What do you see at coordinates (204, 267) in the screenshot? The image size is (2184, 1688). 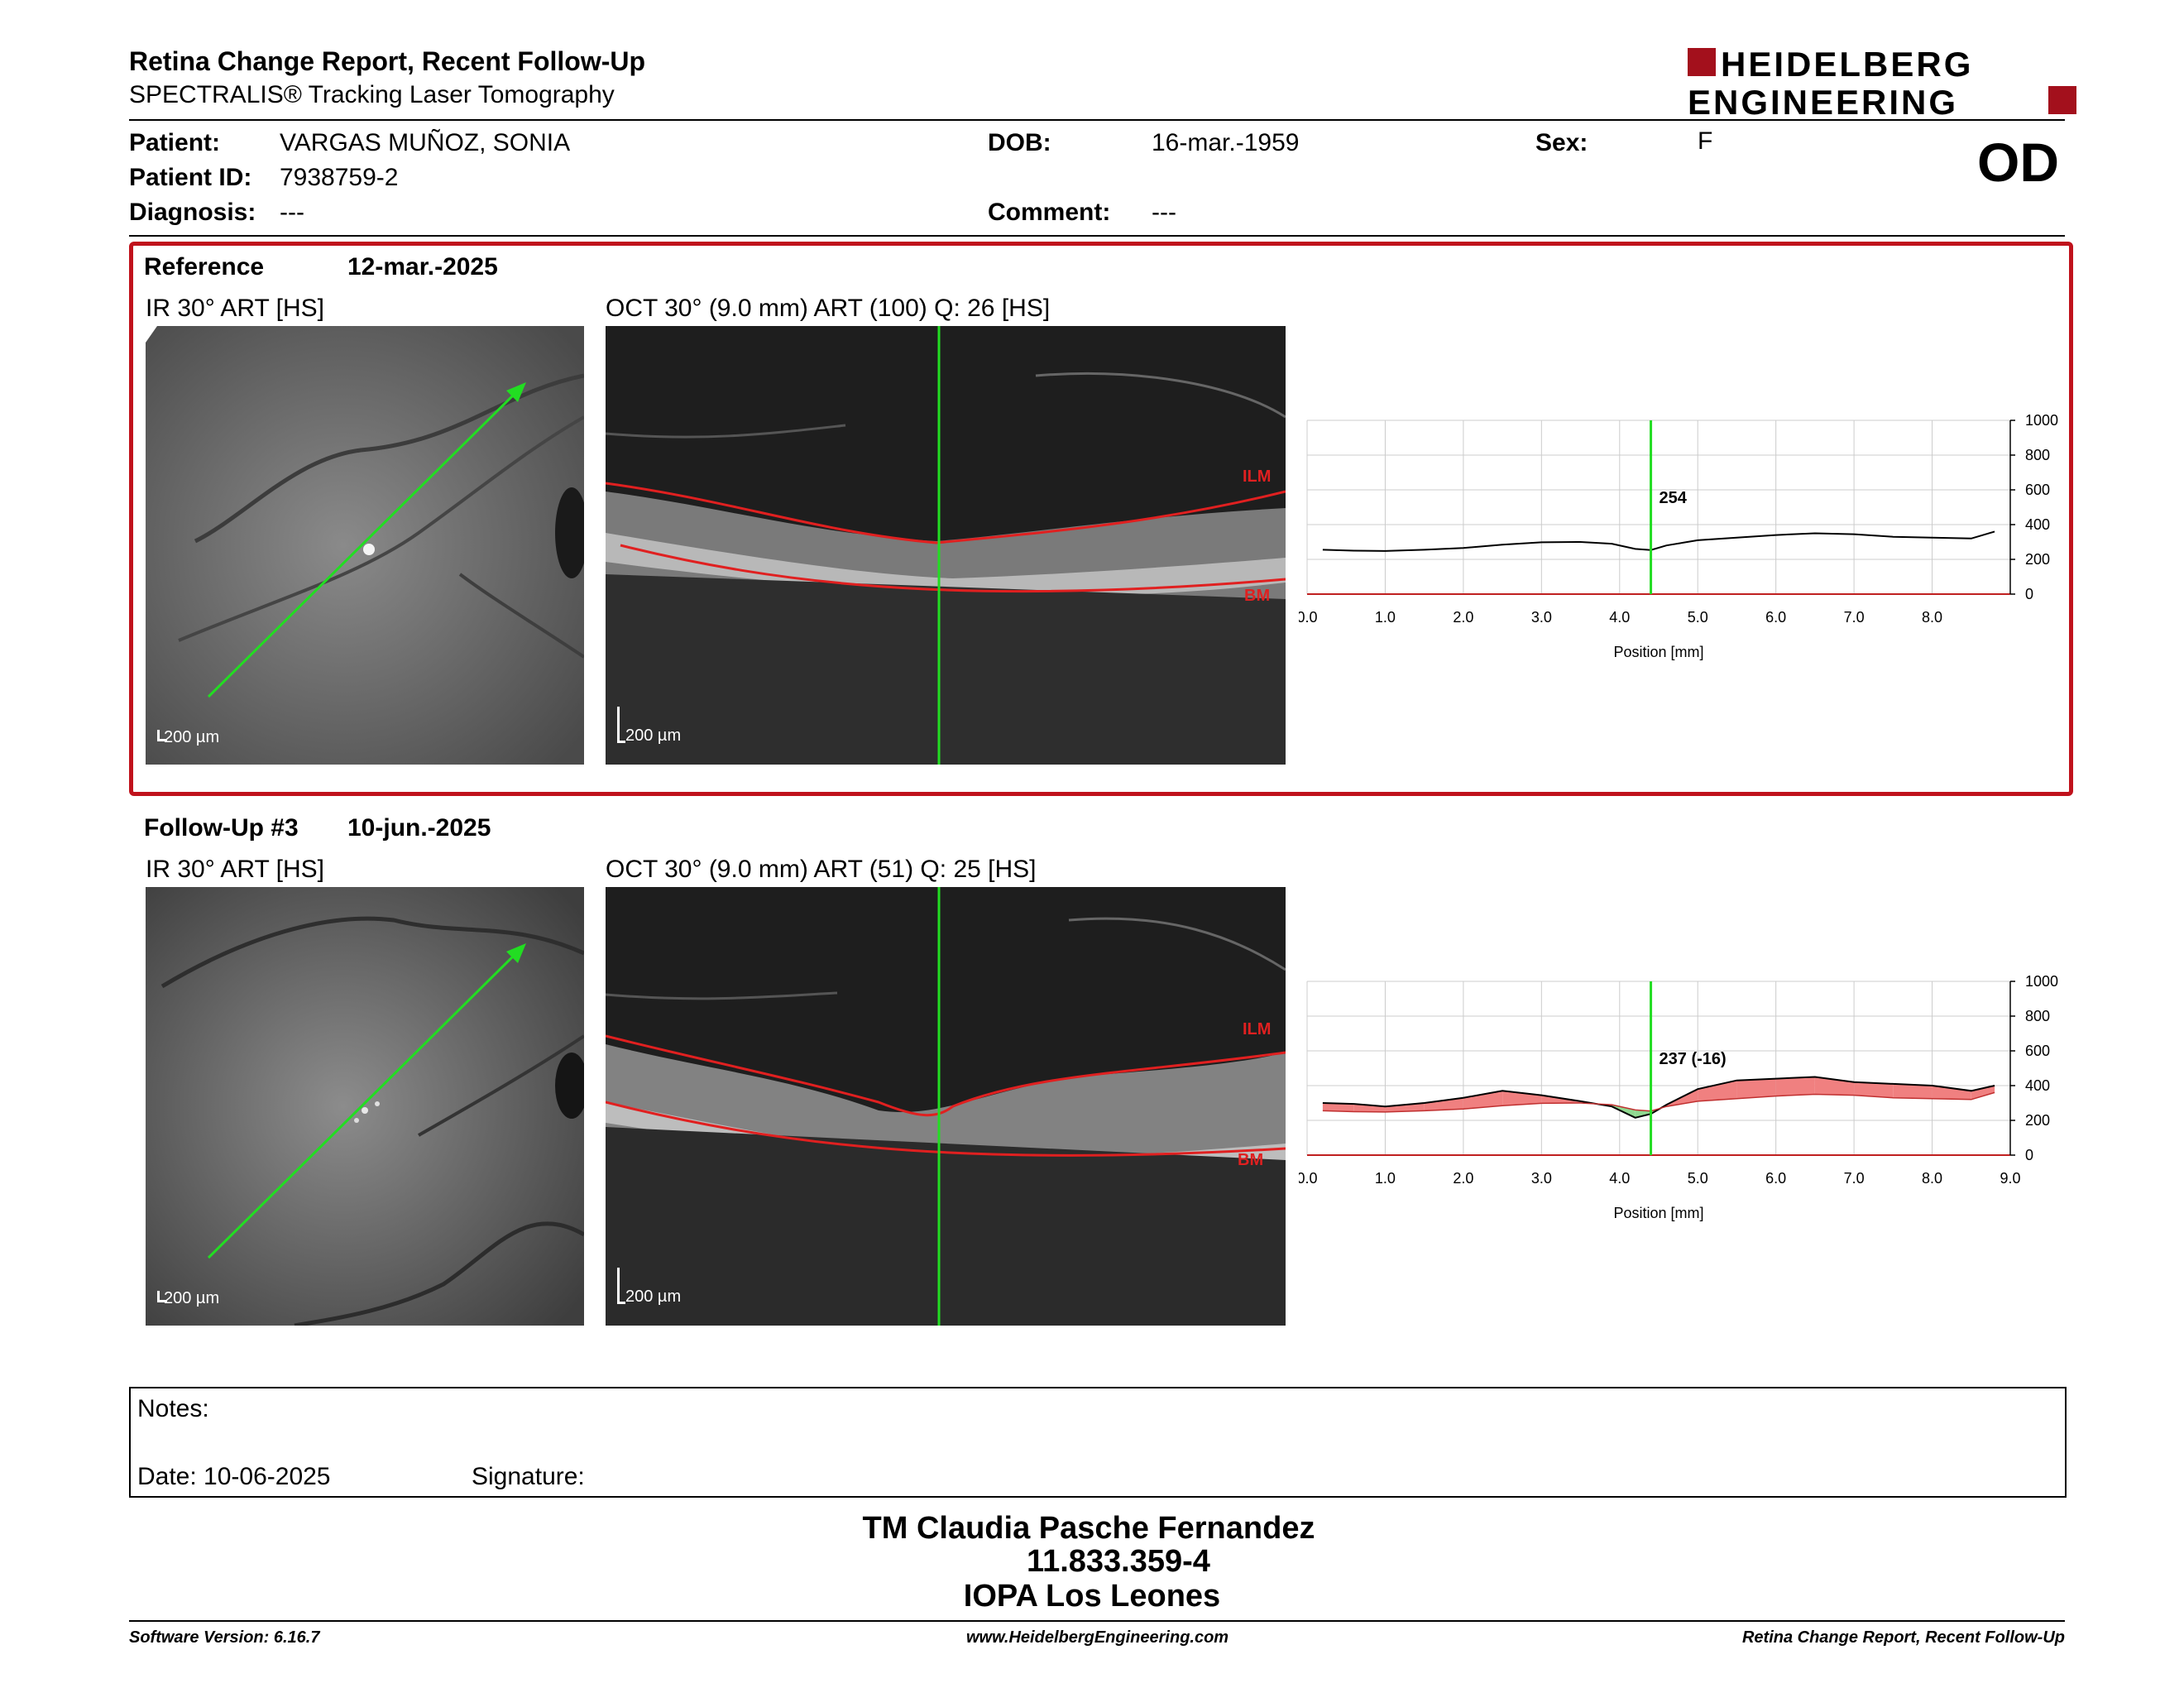 I see `reference-label: Reference` at bounding box center [204, 267].